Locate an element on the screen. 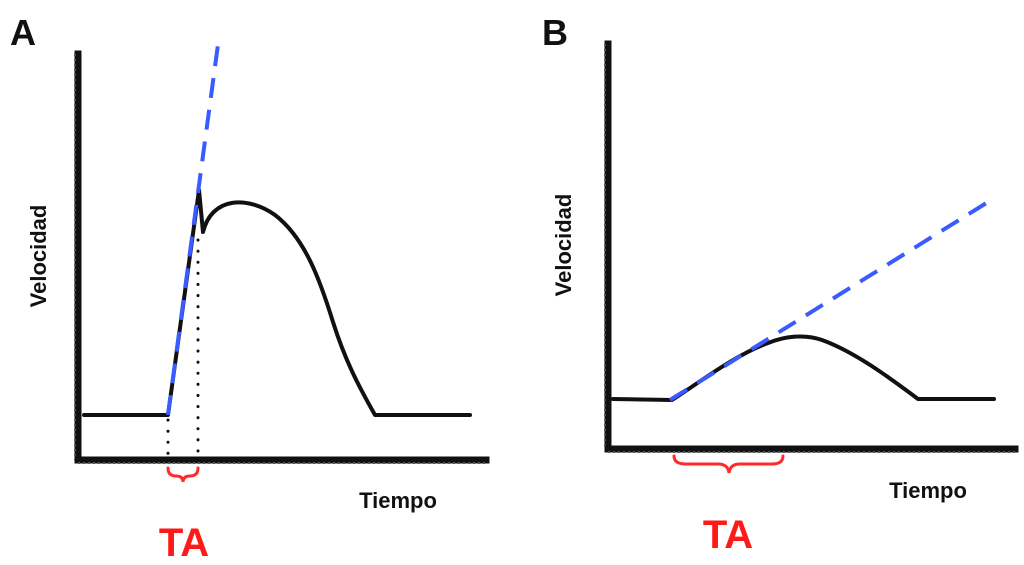 The width and height of the screenshot is (1024, 565). panel-a-y-axis-label: Velocidad is located at coordinates (38, 256).